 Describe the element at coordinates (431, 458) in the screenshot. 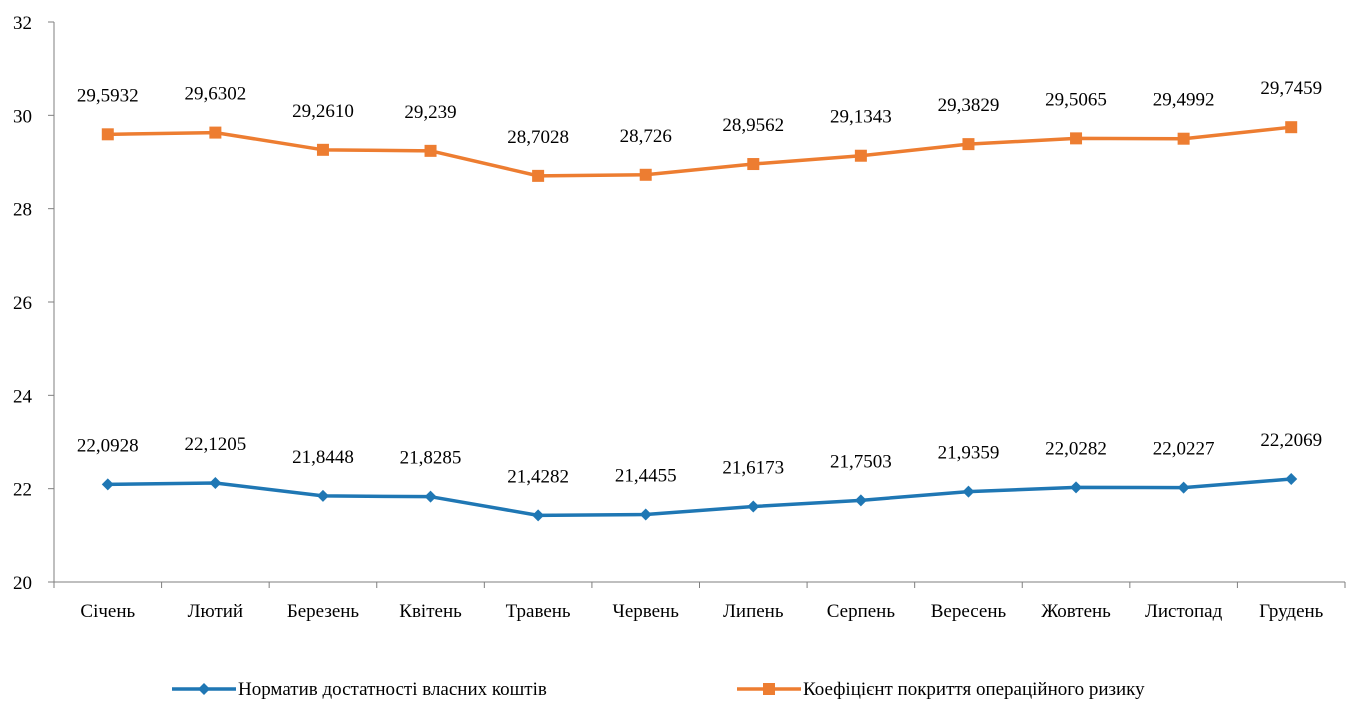

I see `data-label: 21,8285` at that location.